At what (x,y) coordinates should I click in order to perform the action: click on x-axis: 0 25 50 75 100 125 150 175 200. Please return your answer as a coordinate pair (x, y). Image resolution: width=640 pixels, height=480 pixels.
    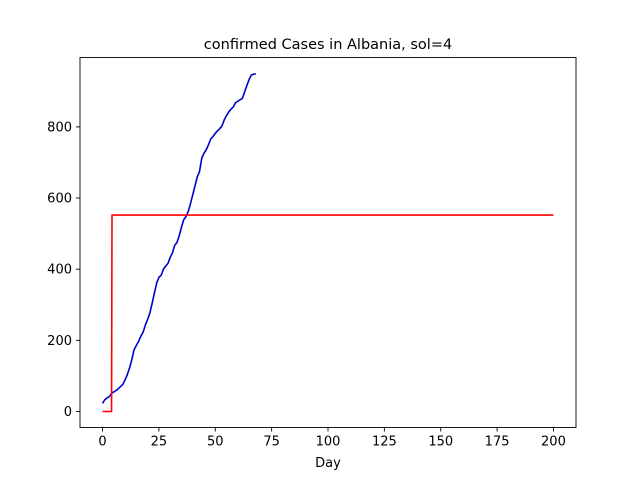
    Looking at the image, I should click on (332, 438).